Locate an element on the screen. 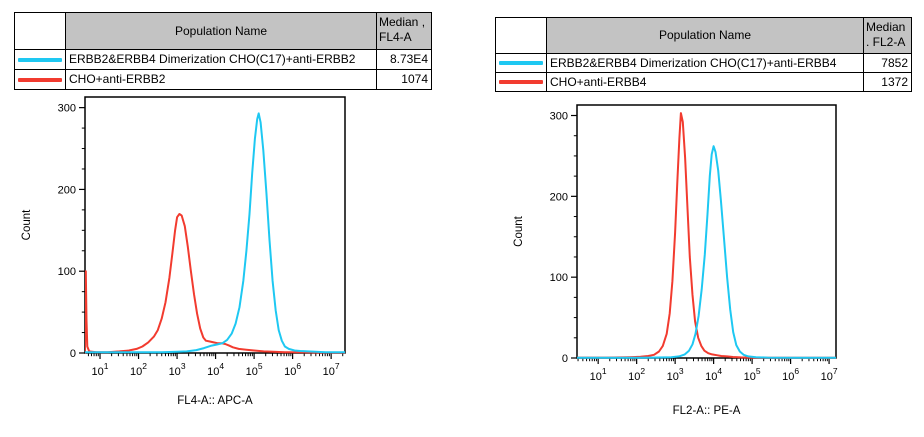 The image size is (924, 437). histogram-curve-cyan is located at coordinates (706, 252).